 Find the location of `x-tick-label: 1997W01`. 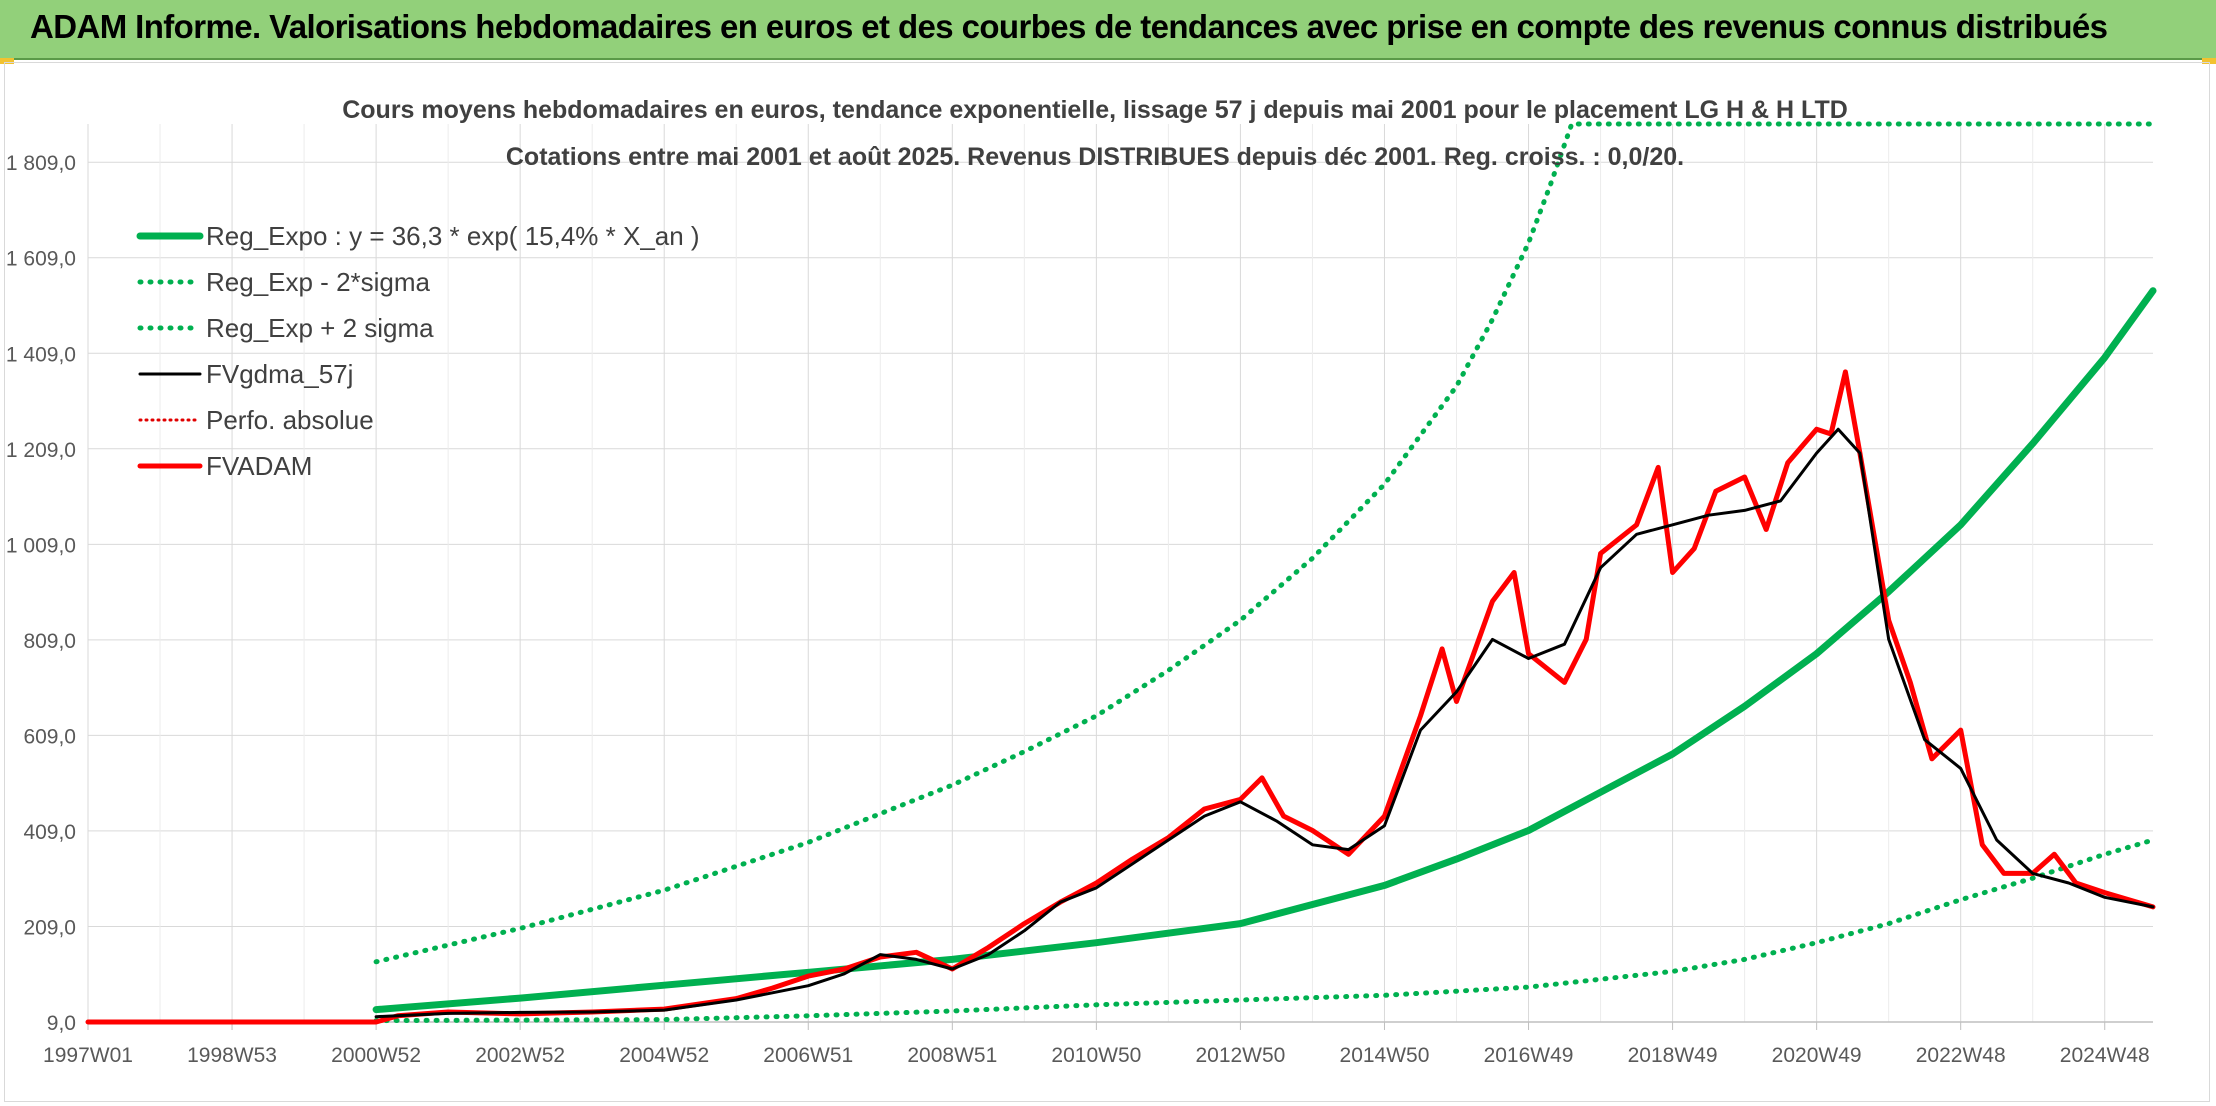

x-tick-label: 1997W01 is located at coordinates (88, 1055).